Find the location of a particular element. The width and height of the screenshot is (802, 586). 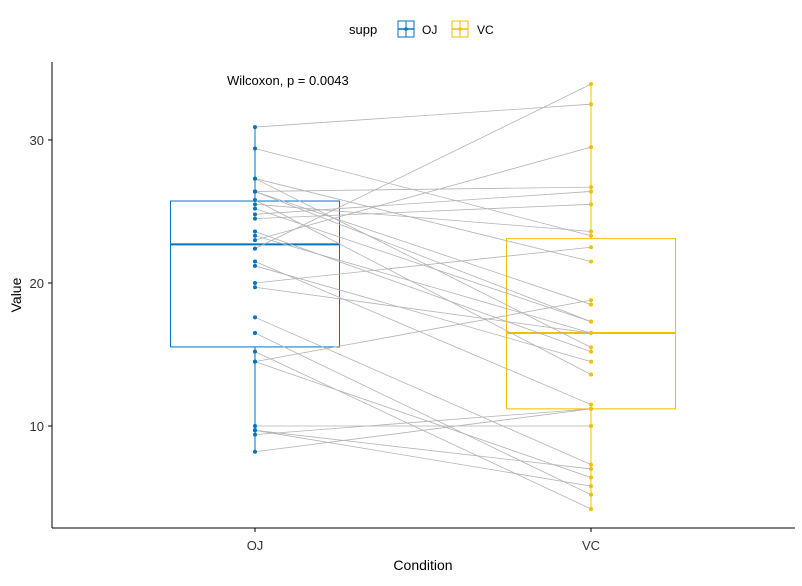

x-tick-label-oj: OJ is located at coordinates (255, 545).